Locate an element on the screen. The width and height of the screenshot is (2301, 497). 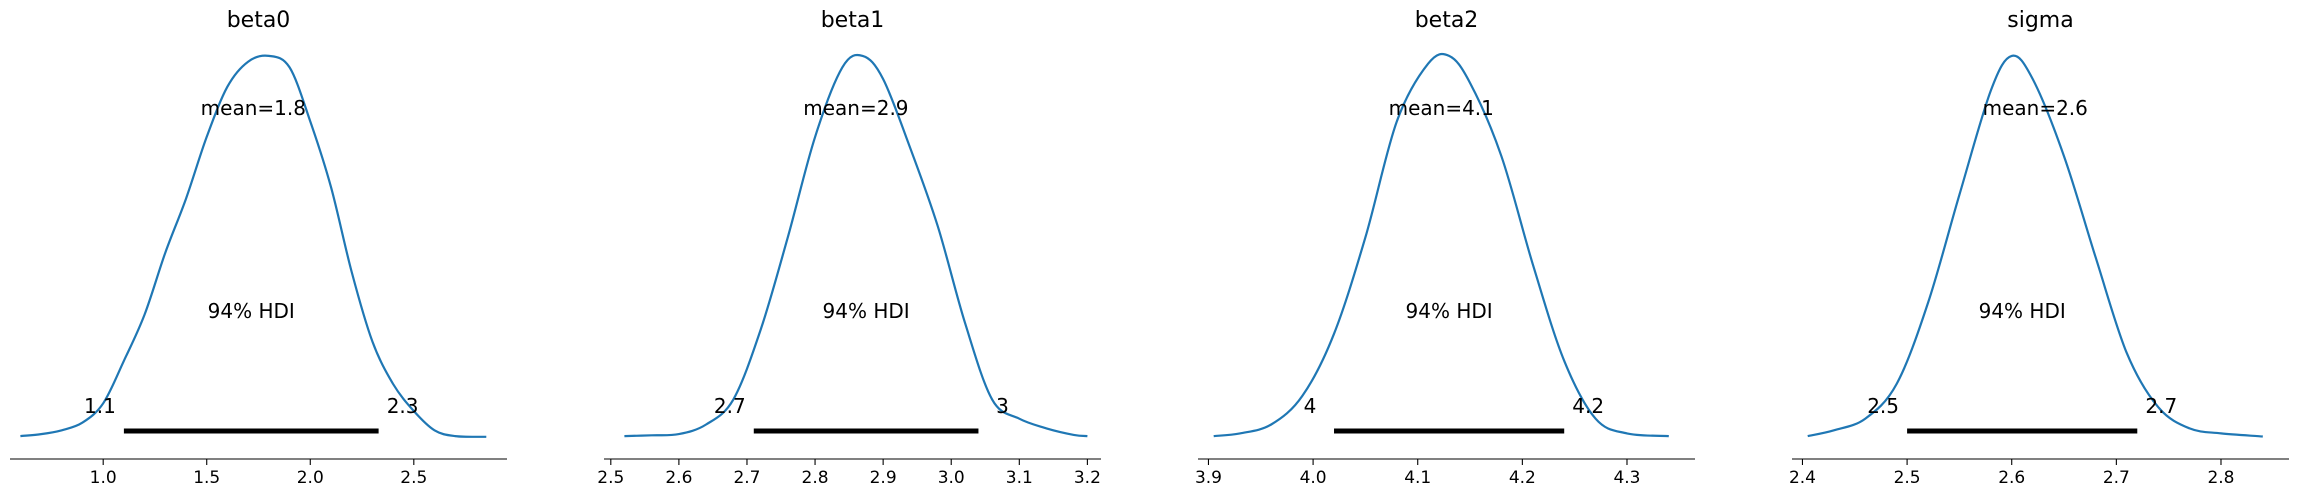
x-tick-label: 3.9 is located at coordinates (1208, 478).